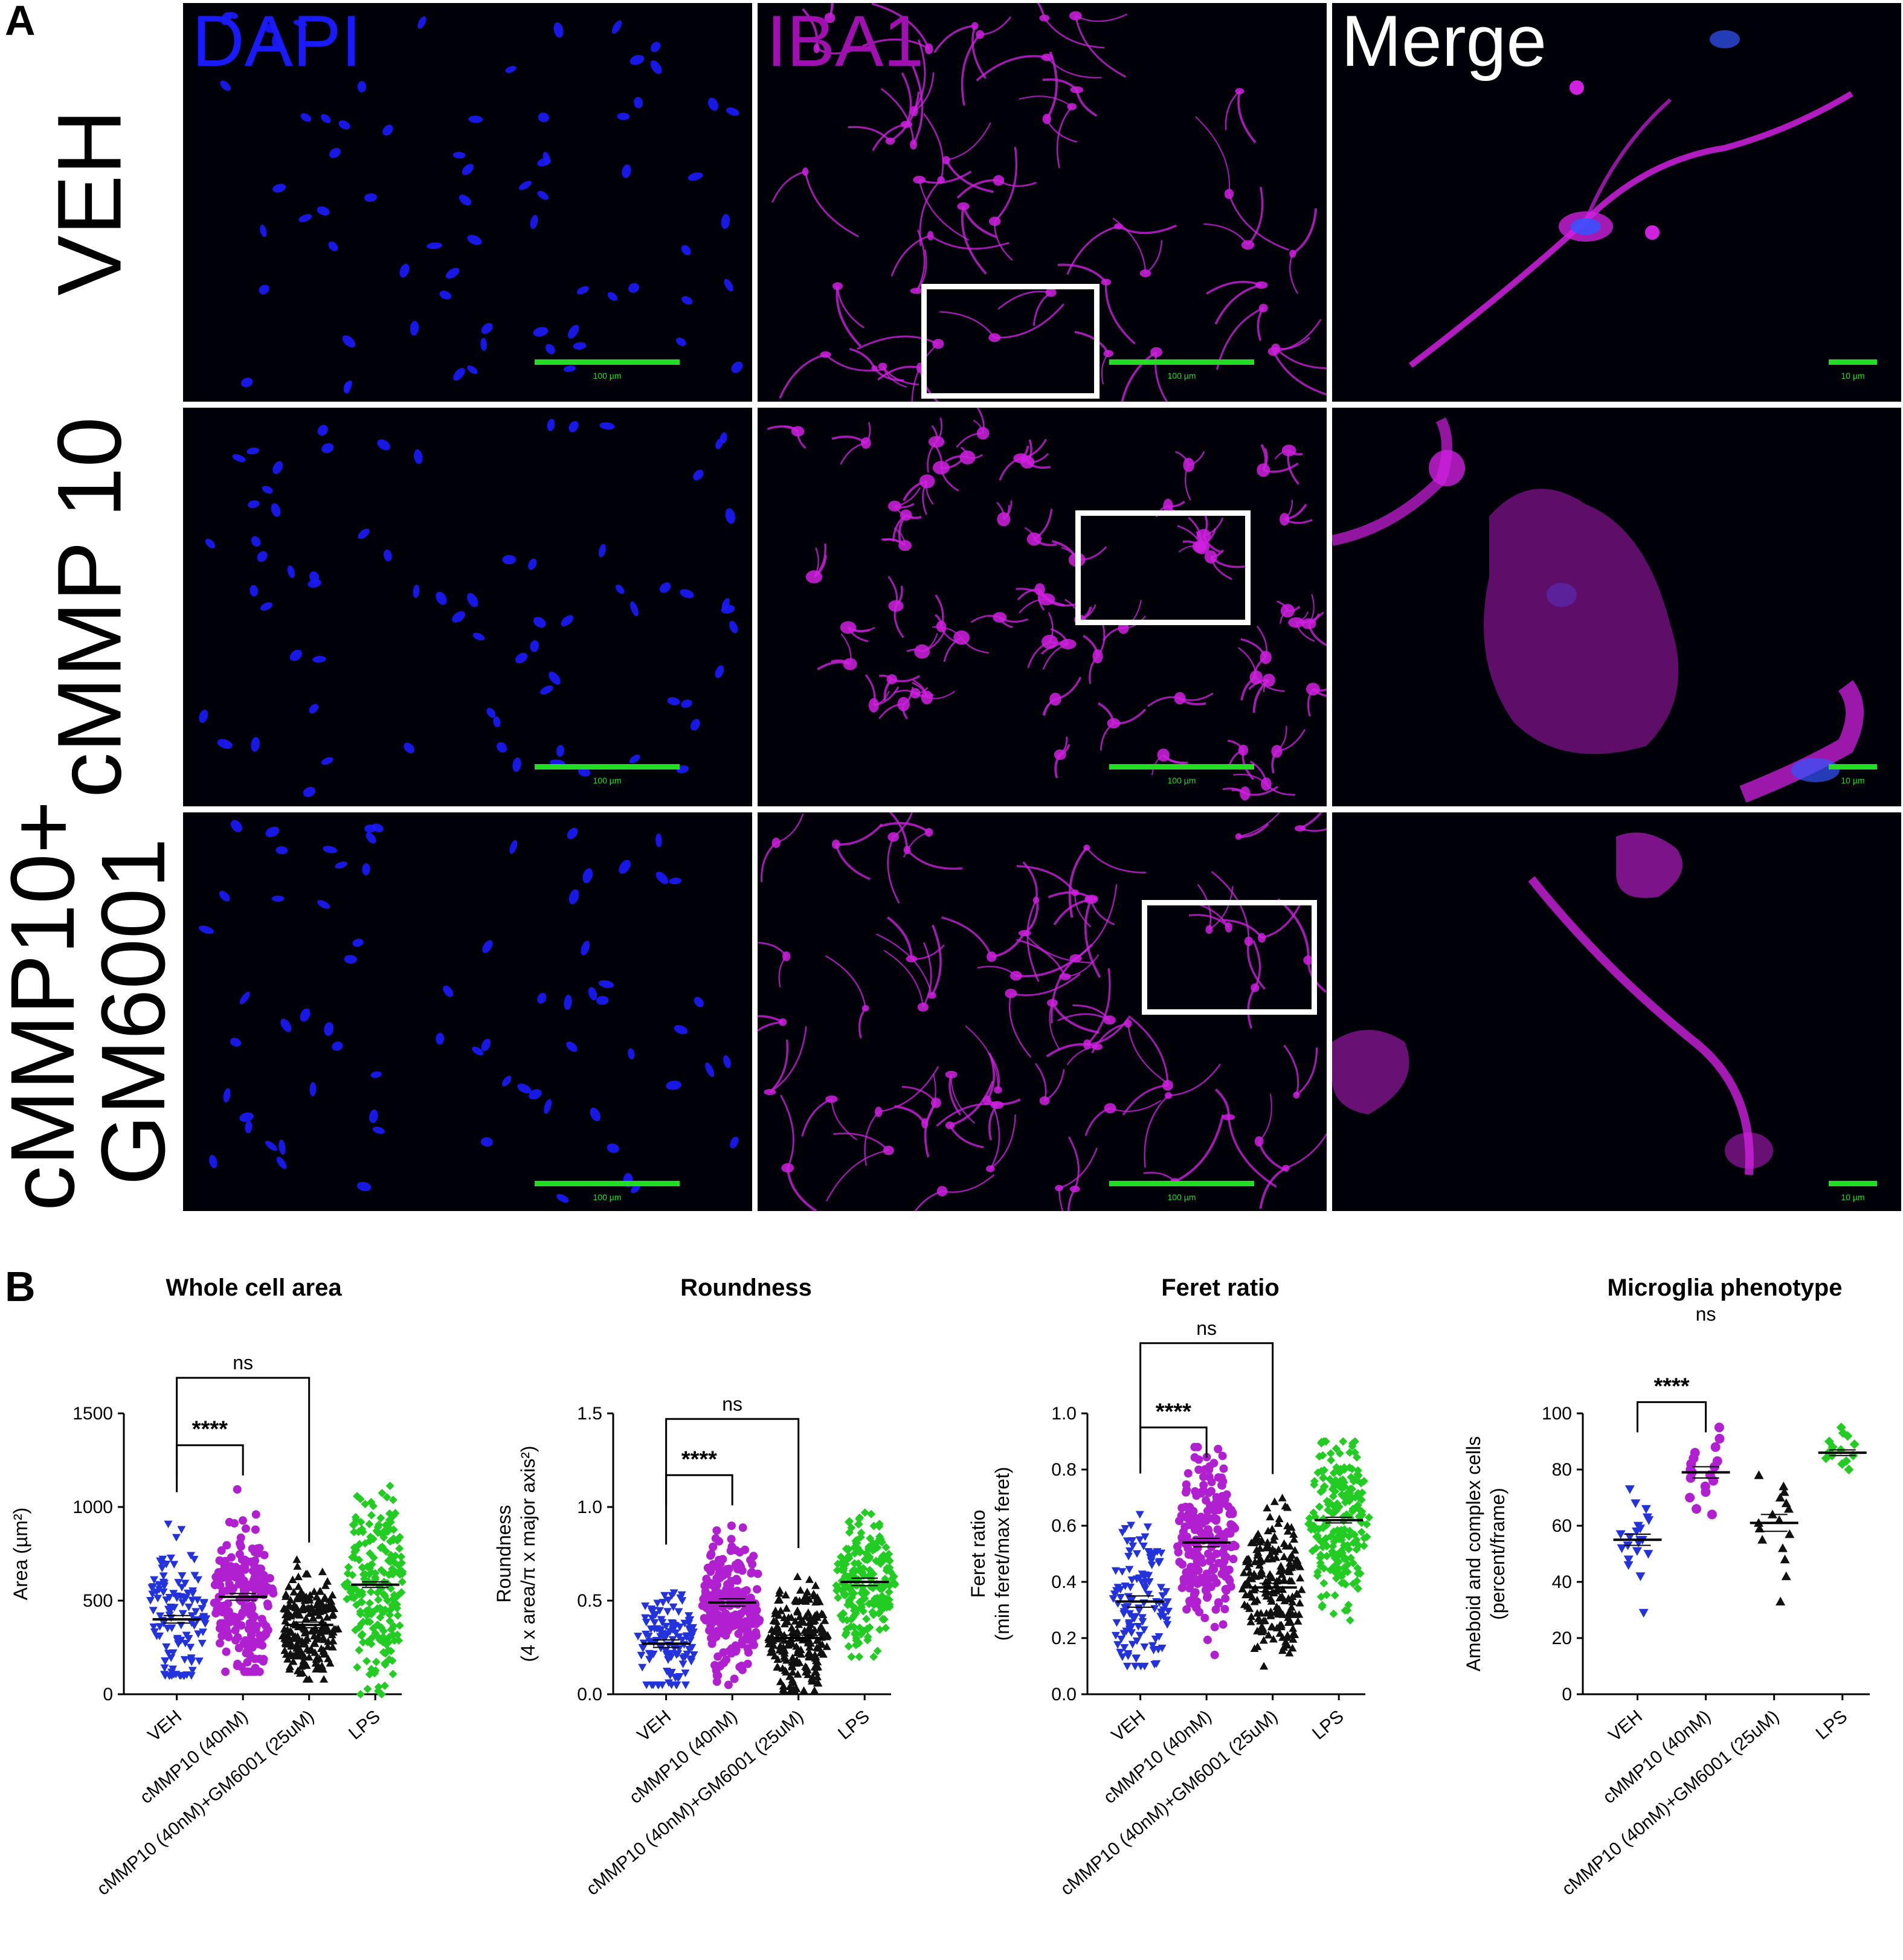 The height and width of the screenshot is (1960, 1903). I want to click on panel-b-letter: B, so click(20, 1286).